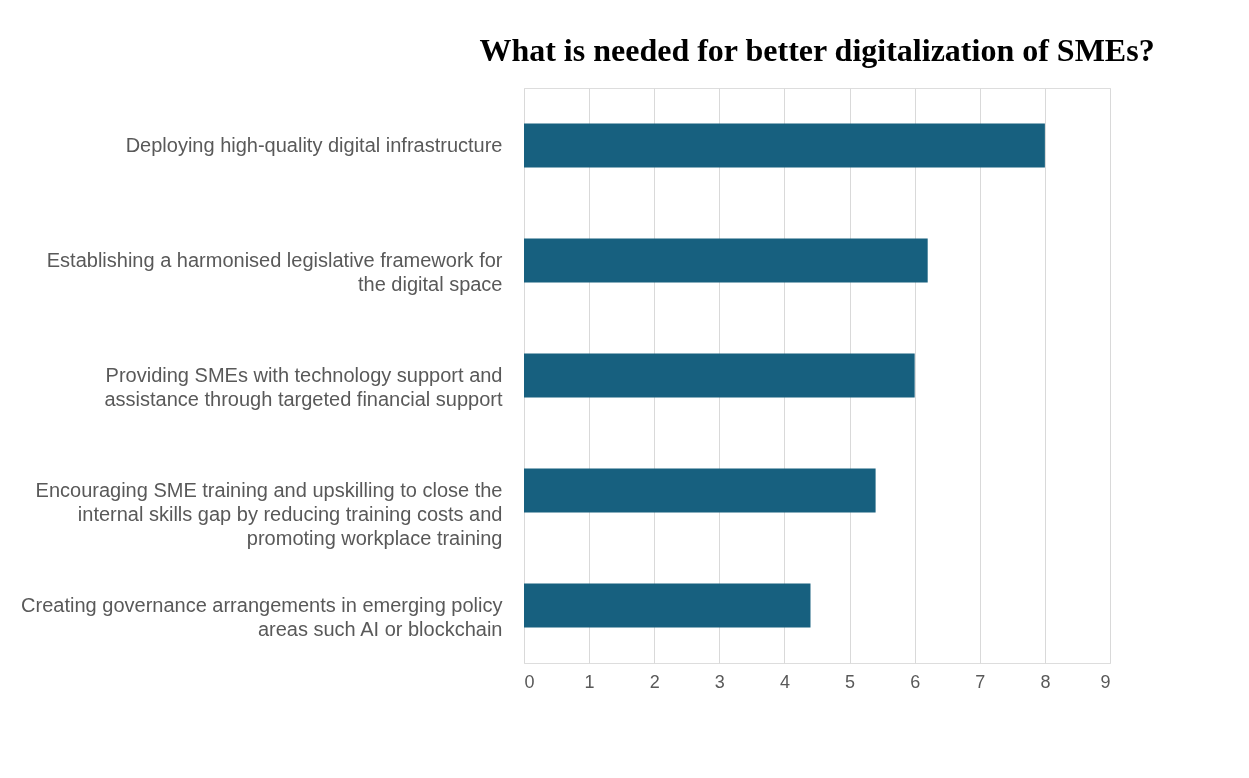 The width and height of the screenshot is (1249, 778). Describe the element at coordinates (915, 681) in the screenshot. I see `x-tick-label: 6` at that location.